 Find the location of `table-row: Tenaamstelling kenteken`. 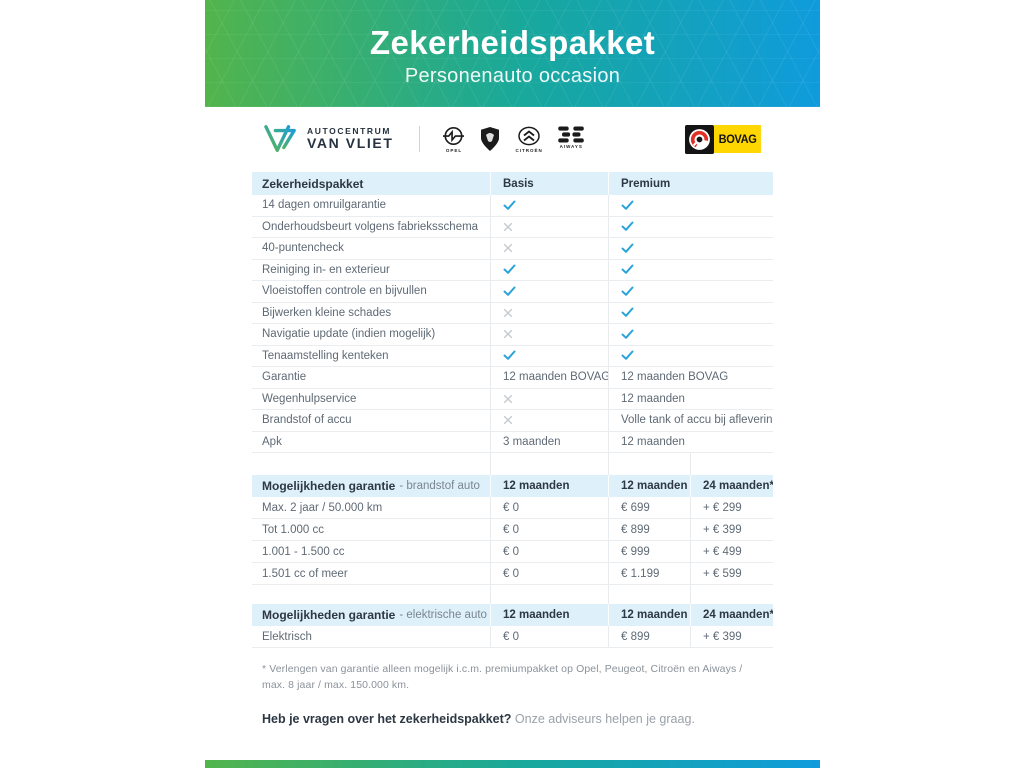

table-row: Tenaamstelling kenteken is located at coordinates (512, 356).